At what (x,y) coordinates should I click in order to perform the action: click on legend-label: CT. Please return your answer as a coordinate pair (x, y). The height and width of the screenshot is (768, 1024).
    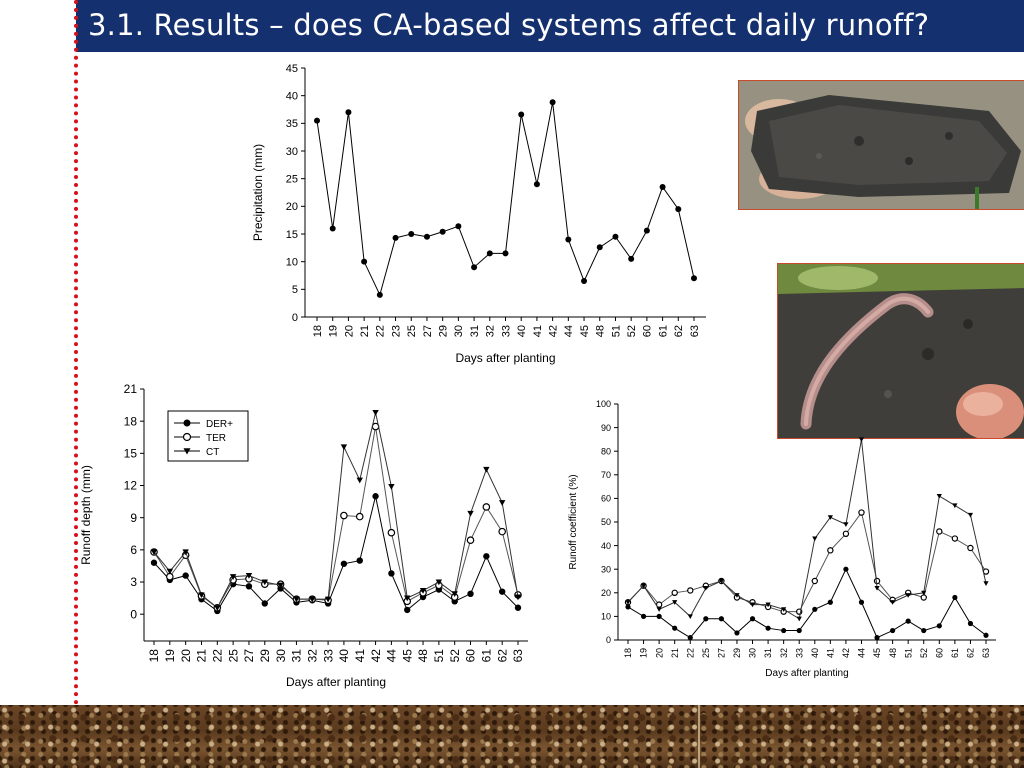
    Looking at the image, I should click on (212, 452).